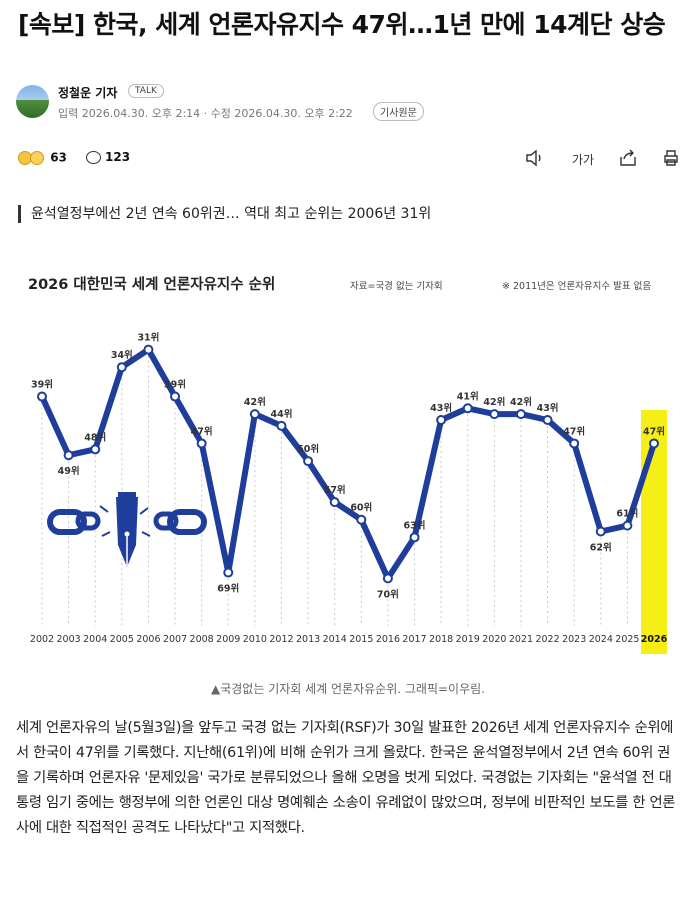 The width and height of the screenshot is (696, 900). I want to click on broken-chain-pen-icon, so click(127, 529).